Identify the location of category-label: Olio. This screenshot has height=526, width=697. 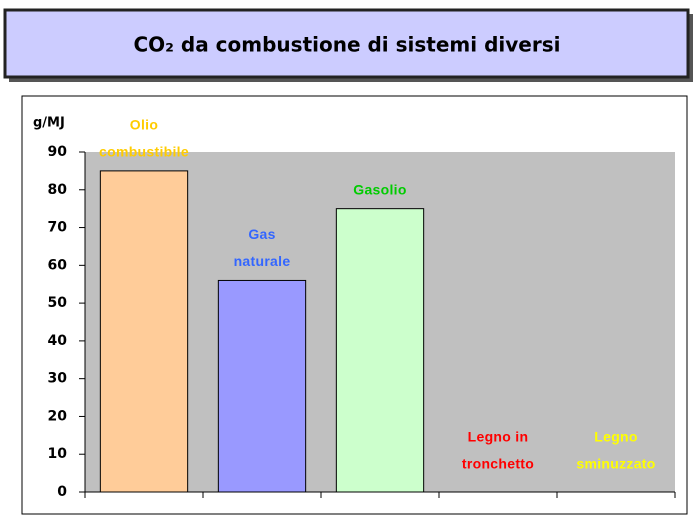
(144, 125).